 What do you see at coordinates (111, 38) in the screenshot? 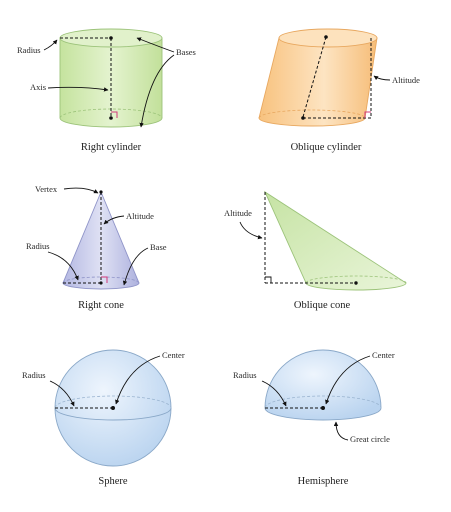
I see `right-cylinder-top-center` at bounding box center [111, 38].